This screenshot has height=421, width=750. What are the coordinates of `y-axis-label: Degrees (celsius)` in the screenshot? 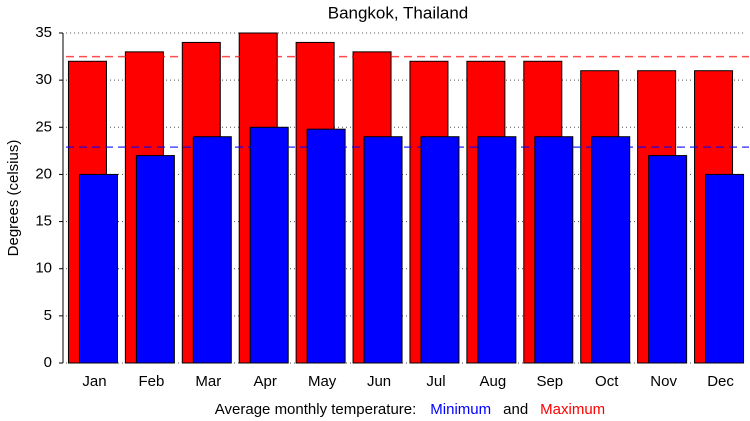 It's located at (13, 198).